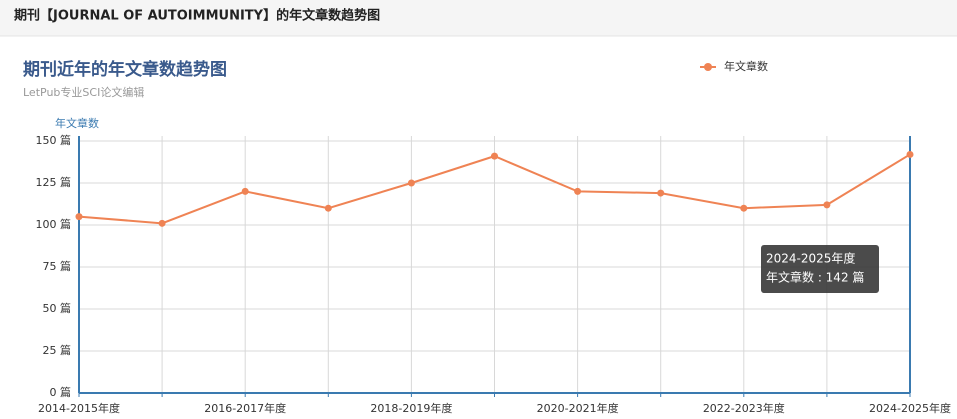  I want to click on chart-title: 期刊近年的年文章数趋势图, so click(125, 69).